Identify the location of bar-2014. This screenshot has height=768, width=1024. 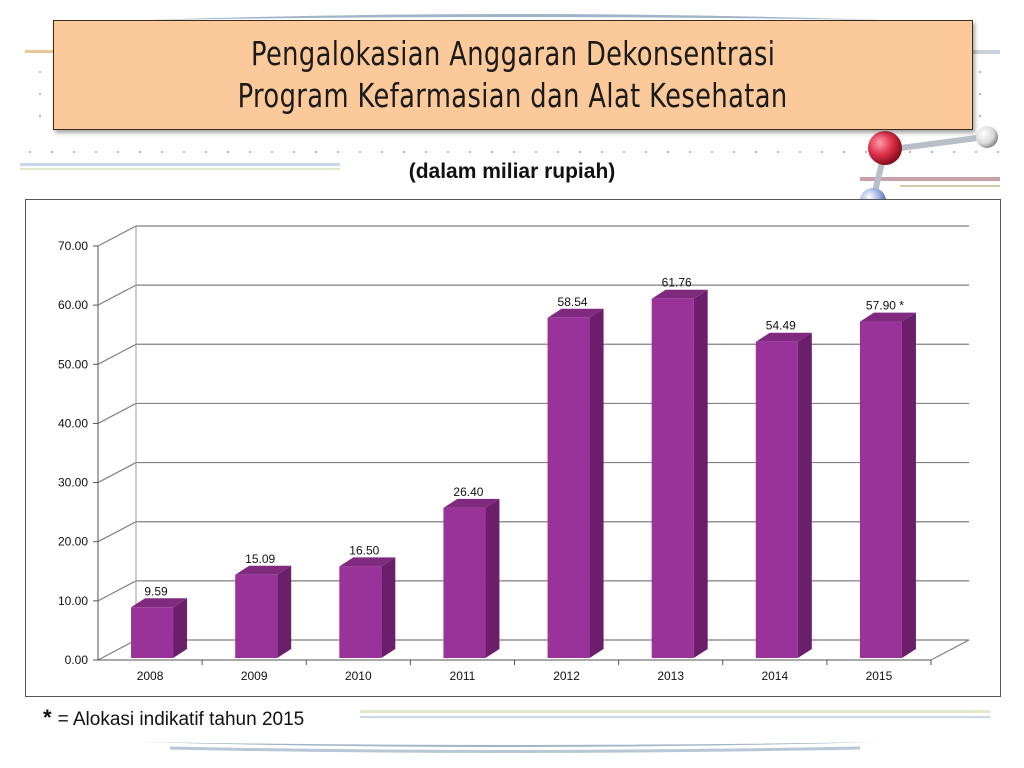
(776, 499).